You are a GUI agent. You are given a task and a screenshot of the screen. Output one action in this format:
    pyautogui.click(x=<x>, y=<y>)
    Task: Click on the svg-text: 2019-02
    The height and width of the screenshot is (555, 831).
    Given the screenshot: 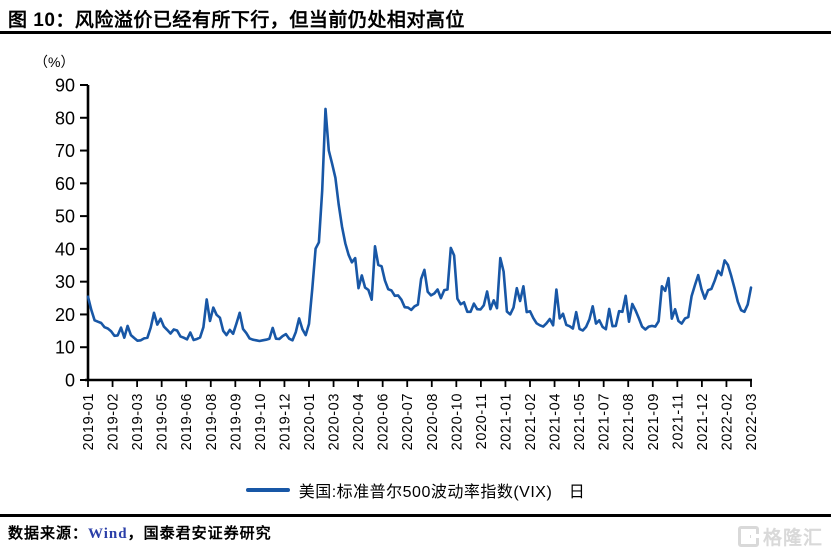 What is the action you would take?
    pyautogui.click(x=114, y=421)
    